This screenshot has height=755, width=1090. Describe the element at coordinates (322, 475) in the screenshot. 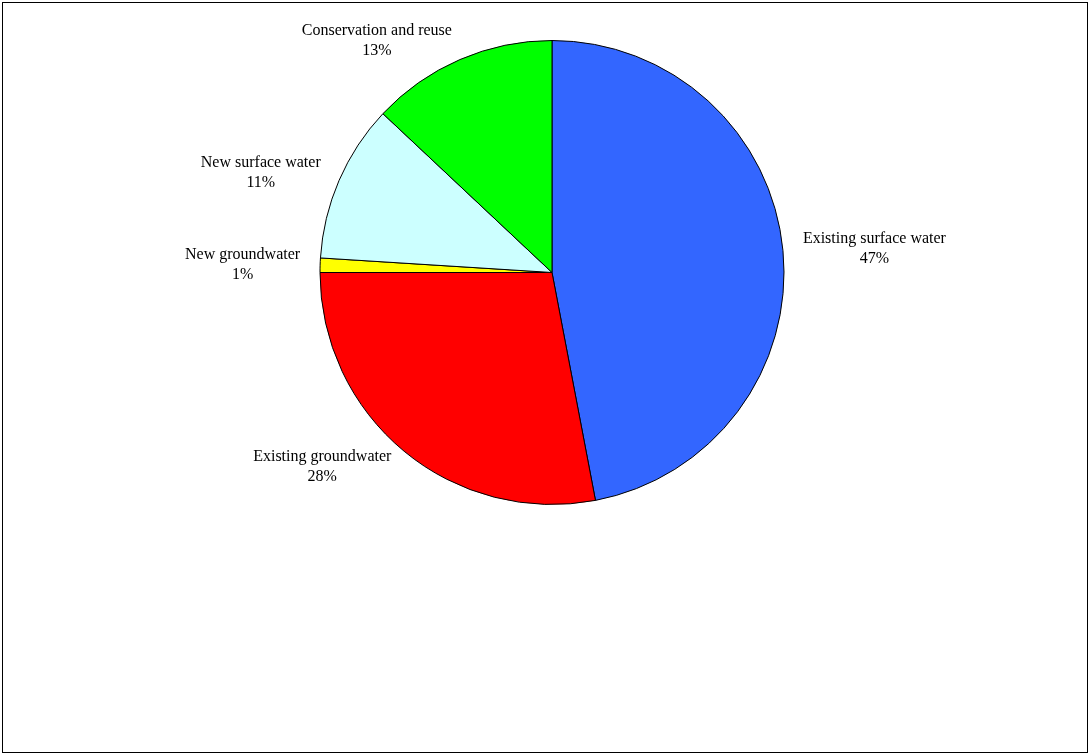

I see `data-label: 28%` at that location.